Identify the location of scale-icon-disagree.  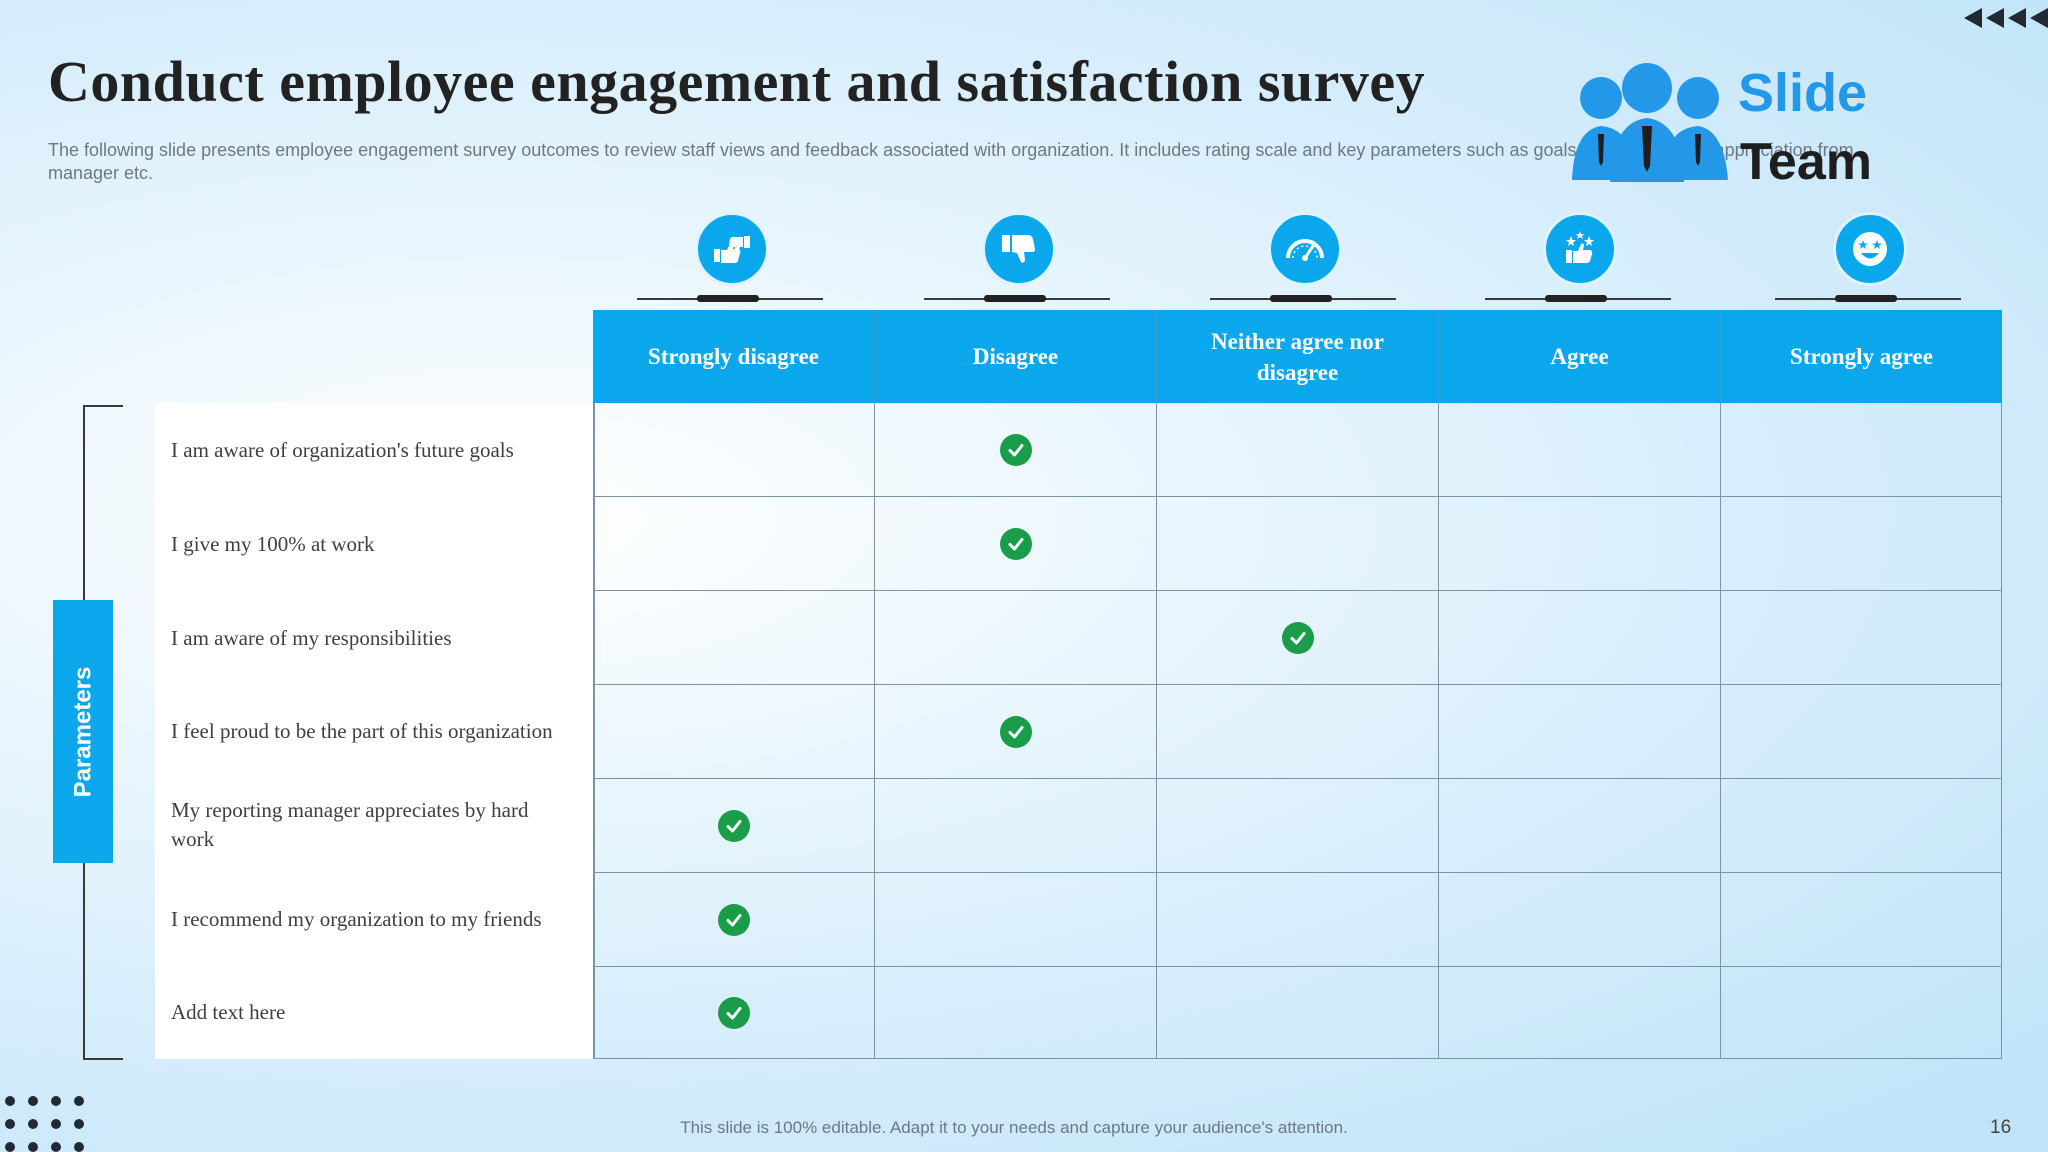
(1017, 257).